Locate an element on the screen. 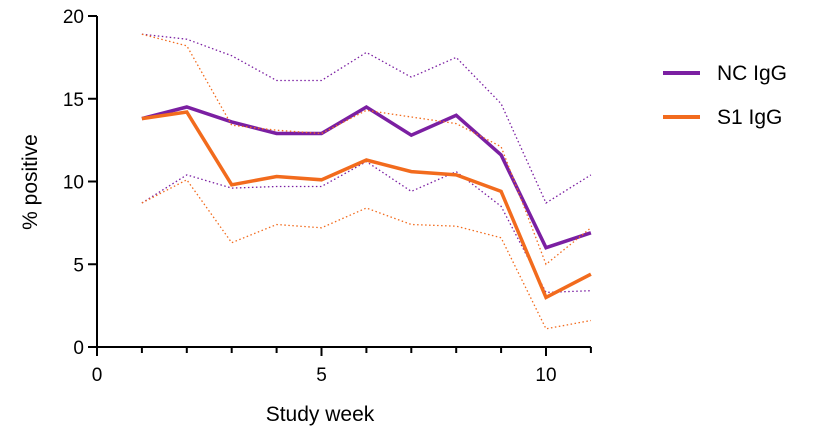  x-tick-label: 0 is located at coordinates (97, 375).